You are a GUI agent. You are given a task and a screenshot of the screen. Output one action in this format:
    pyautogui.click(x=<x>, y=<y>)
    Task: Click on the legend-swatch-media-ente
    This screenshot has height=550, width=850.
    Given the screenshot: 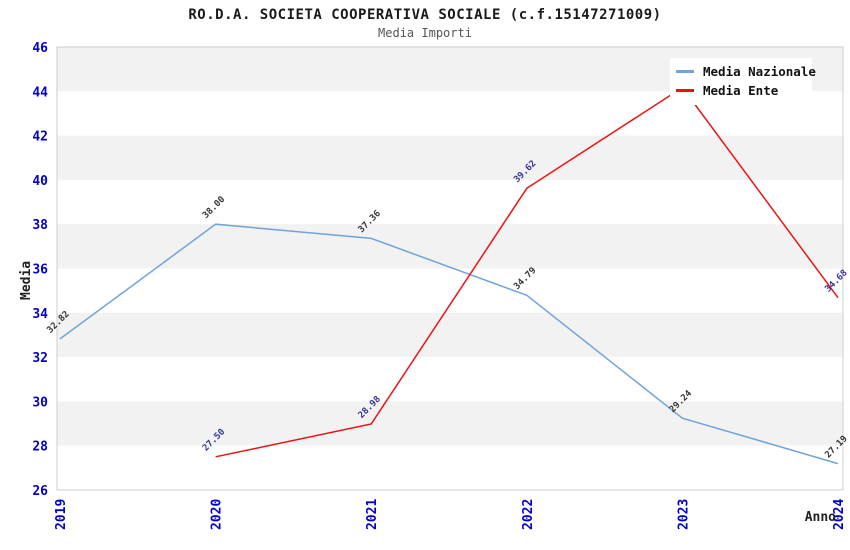 What is the action you would take?
    pyautogui.click(x=685, y=90)
    